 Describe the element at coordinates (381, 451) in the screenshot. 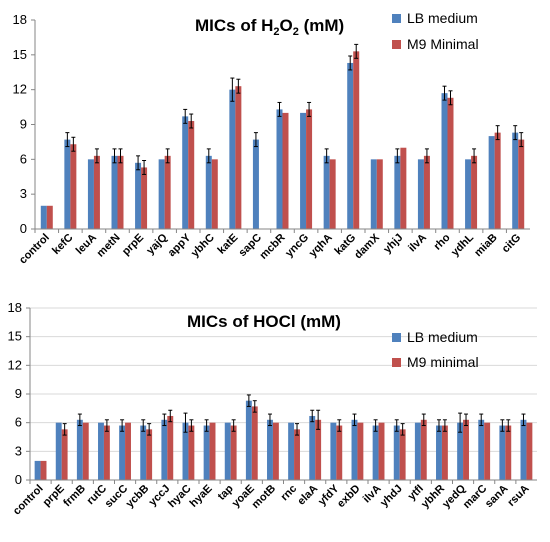

I see `bar-m9-ilvA` at that location.